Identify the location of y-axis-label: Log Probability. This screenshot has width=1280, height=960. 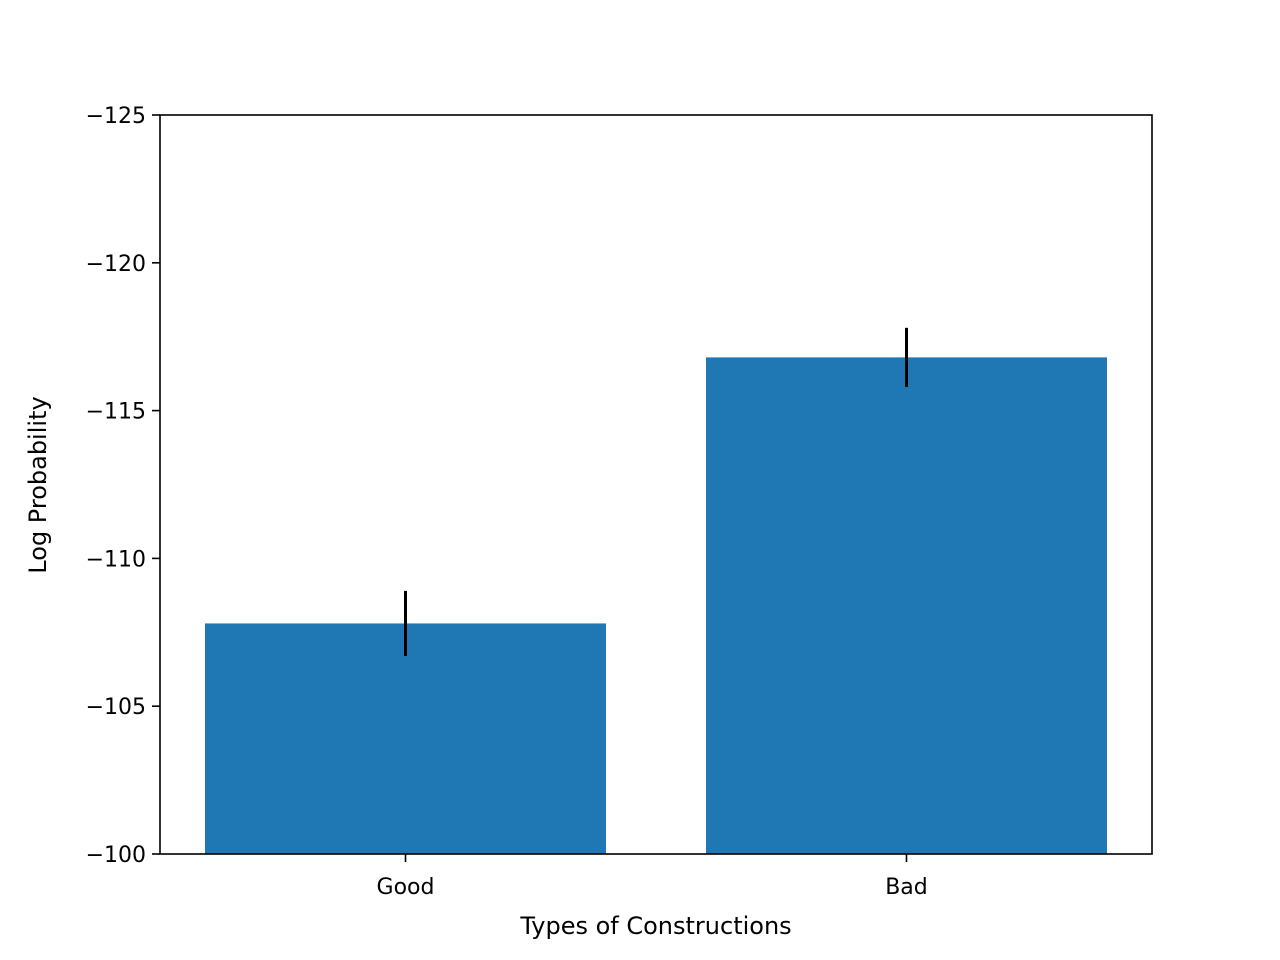
(38, 484).